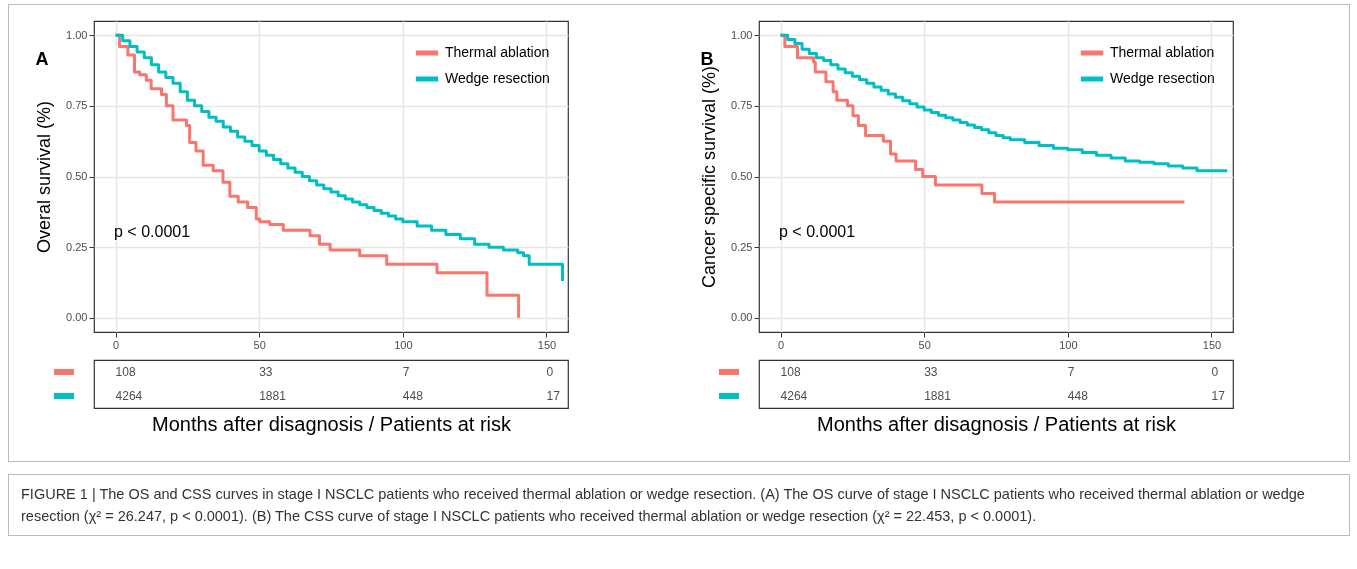  Describe the element at coordinates (44, 177) in the screenshot. I see `y-axis-title: Overal survival (%)` at that location.